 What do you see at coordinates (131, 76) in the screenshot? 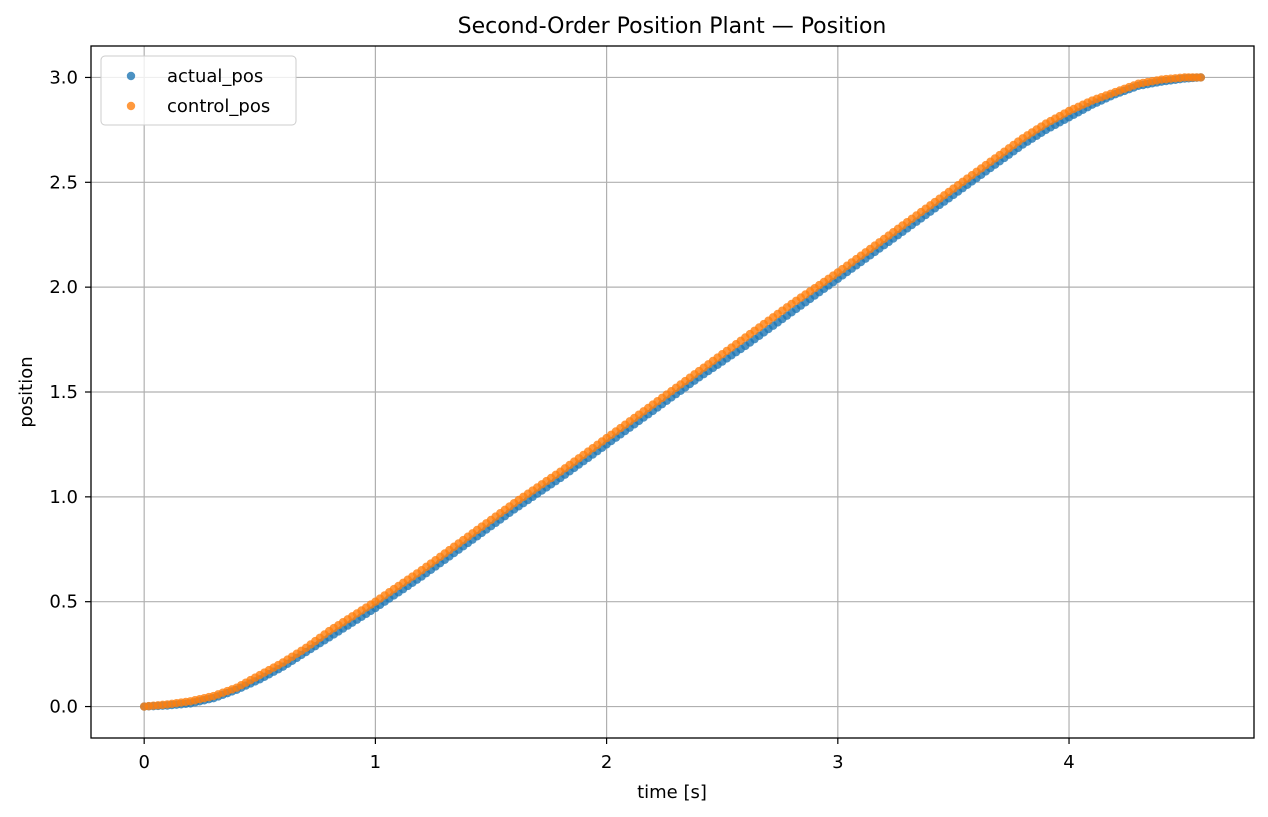
I see `legend-marker-actual-pos` at bounding box center [131, 76].